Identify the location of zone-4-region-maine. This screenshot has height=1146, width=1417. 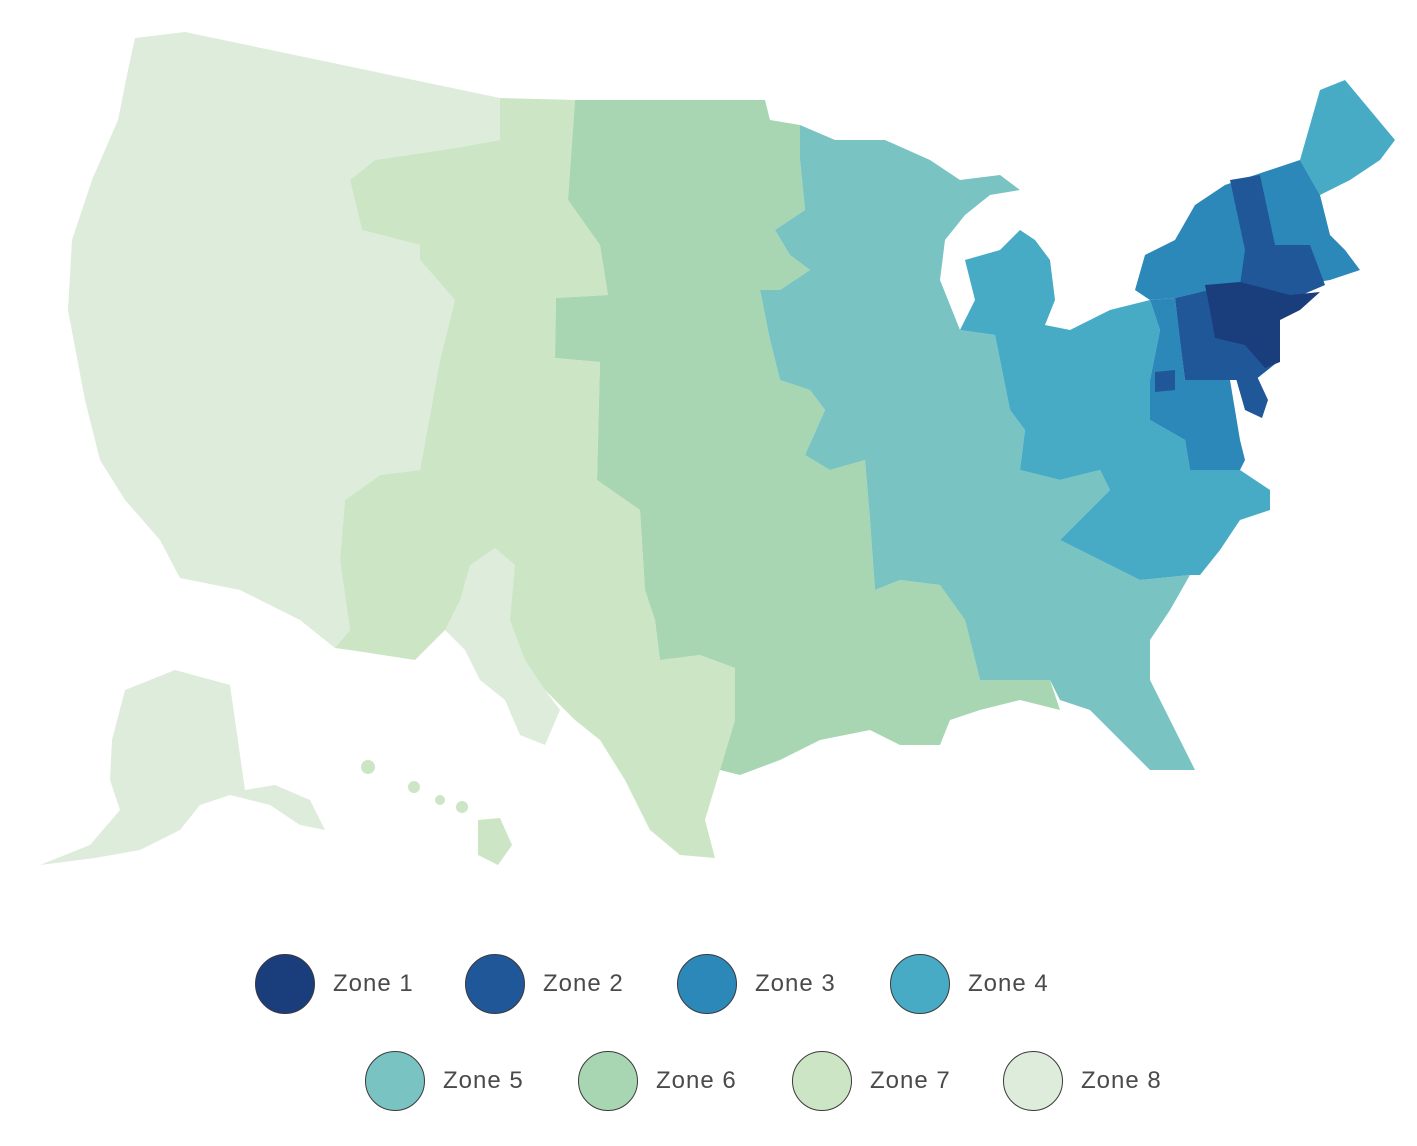
(1347, 137).